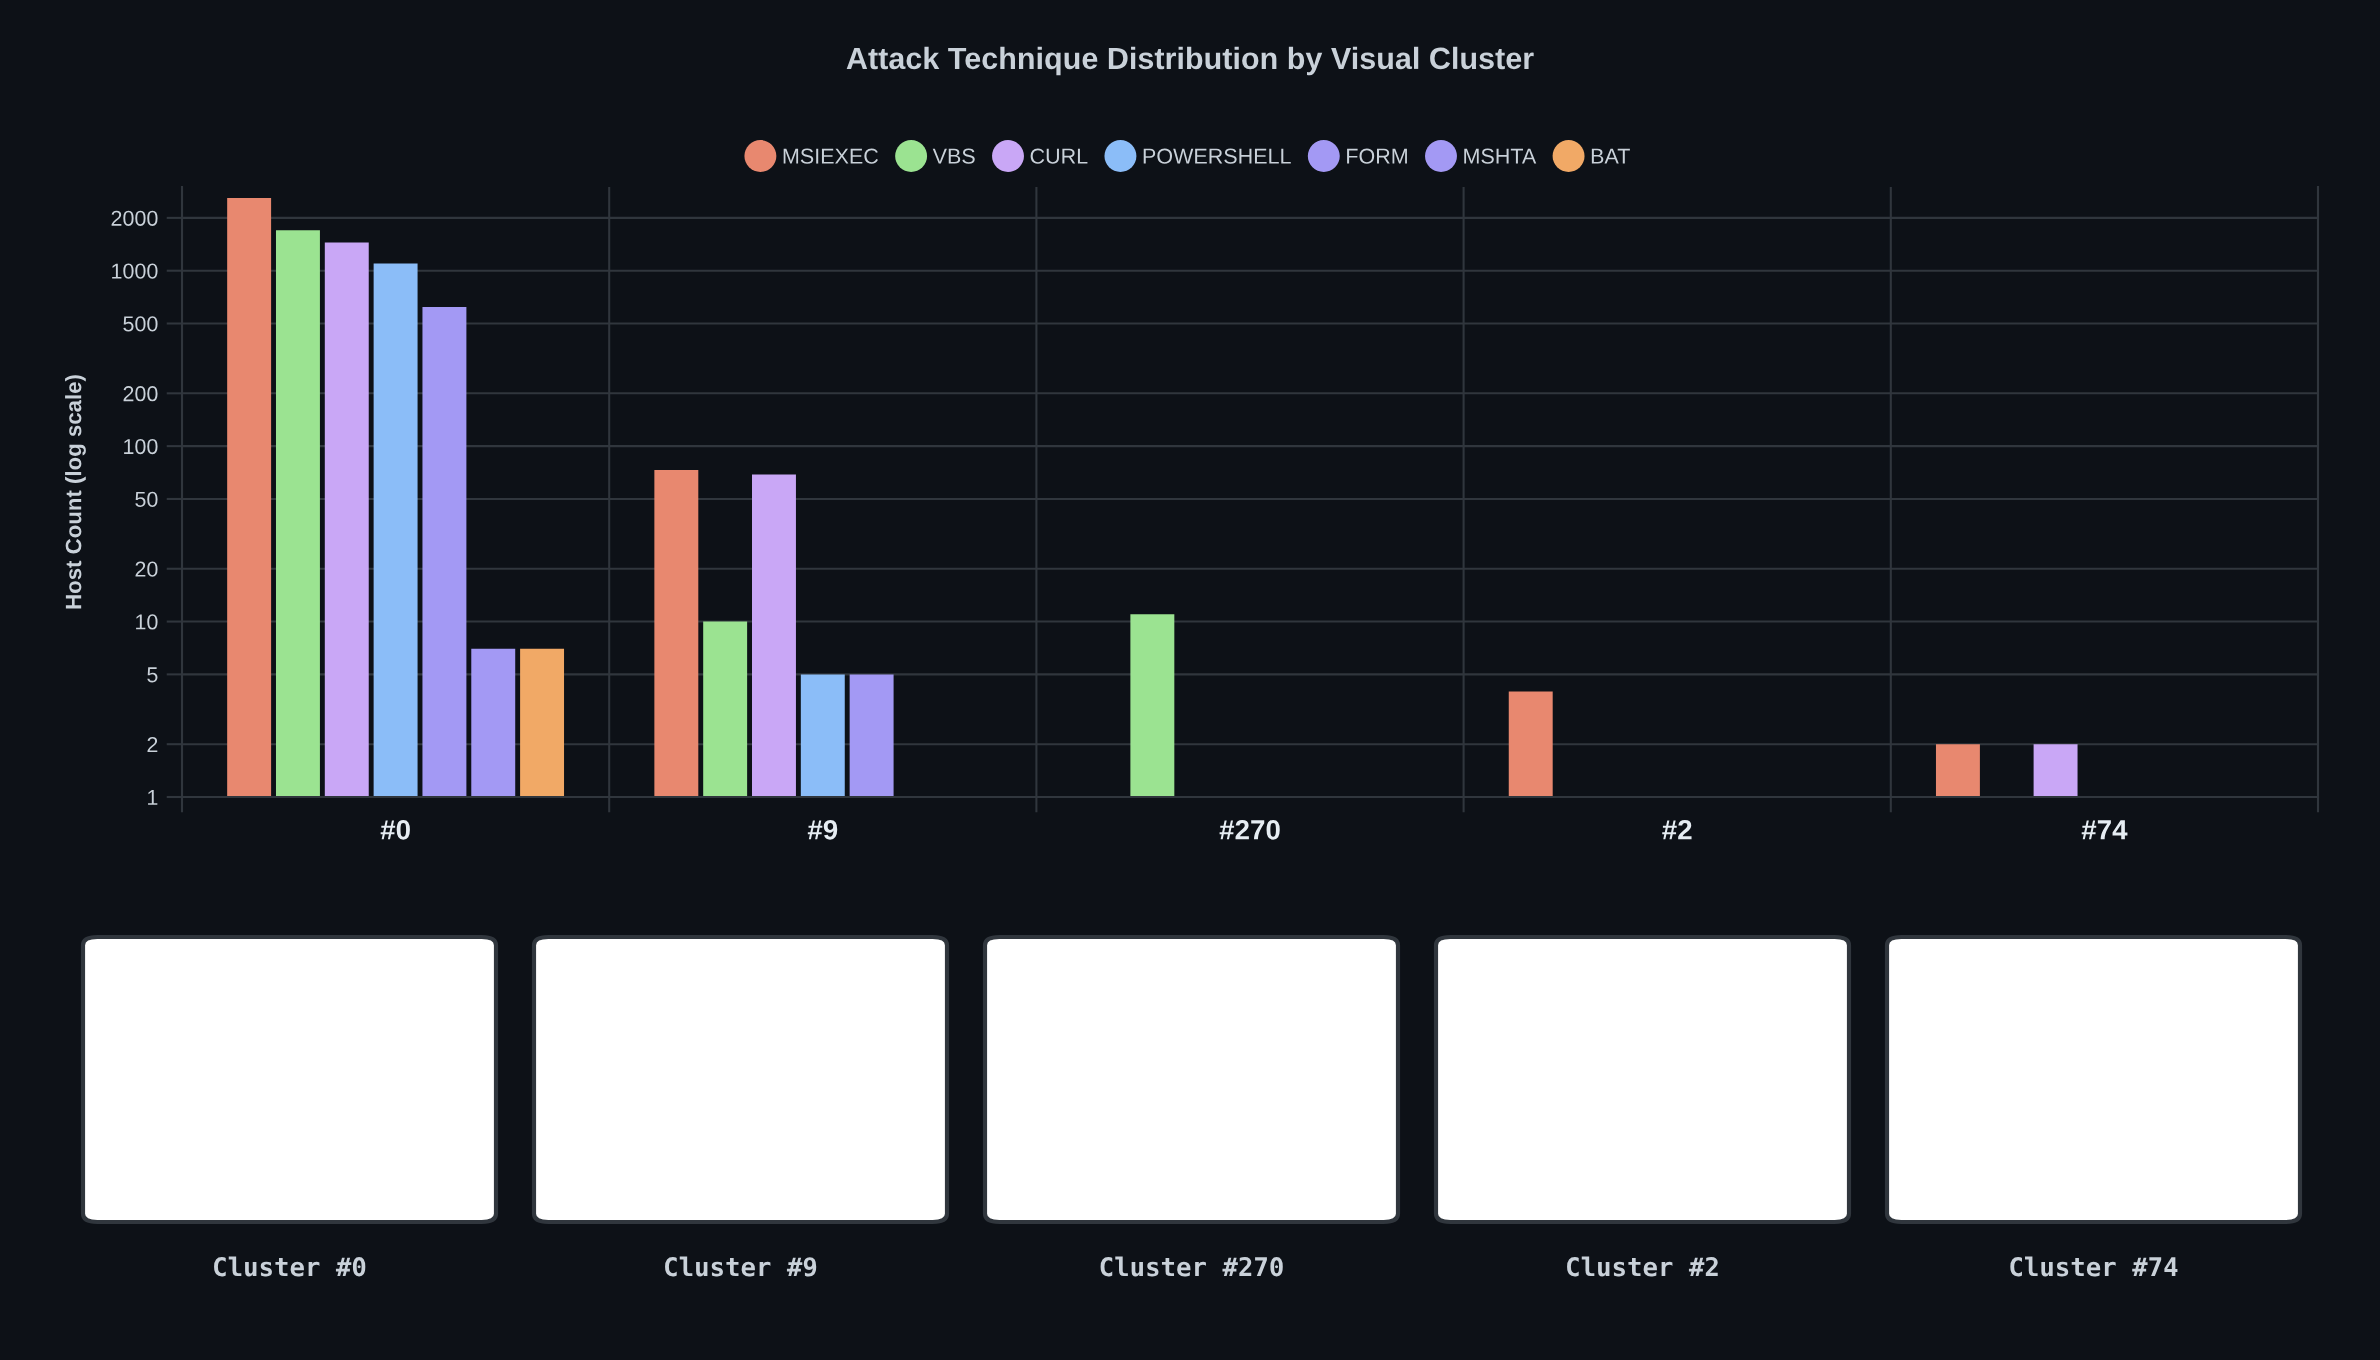 The width and height of the screenshot is (2380, 1360). I want to click on x-tick-label: #9, so click(822, 829).